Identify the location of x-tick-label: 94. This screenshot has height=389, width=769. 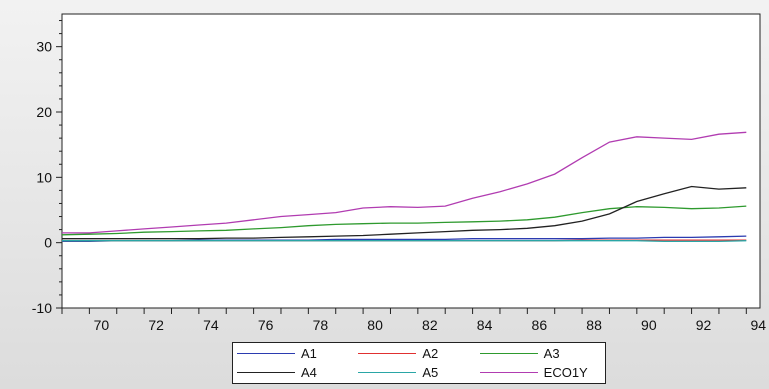
(759, 325).